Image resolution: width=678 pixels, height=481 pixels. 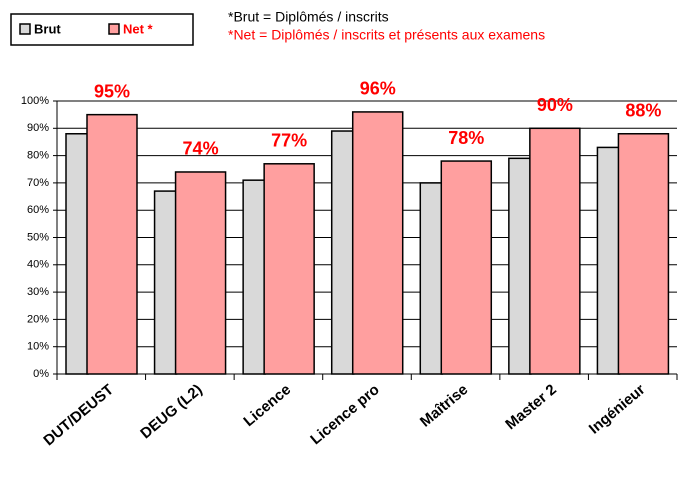 I want to click on legend-label: Brut, so click(x=47, y=28).